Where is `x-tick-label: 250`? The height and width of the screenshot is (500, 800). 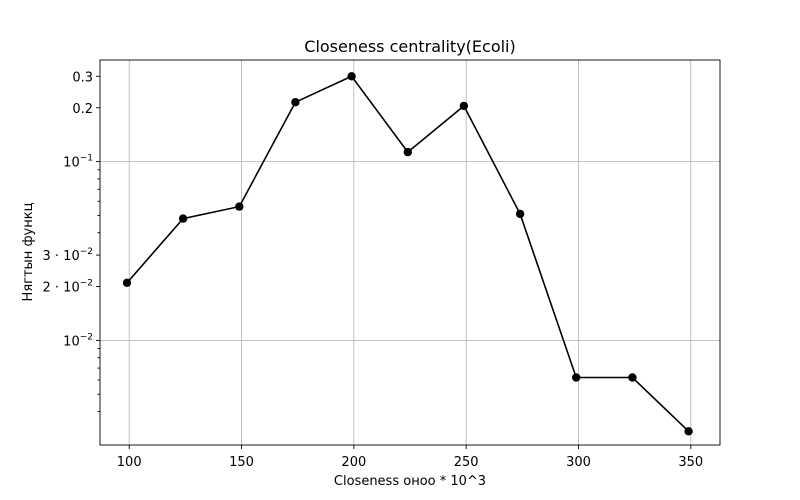
x-tick-label: 250 is located at coordinates (466, 462).